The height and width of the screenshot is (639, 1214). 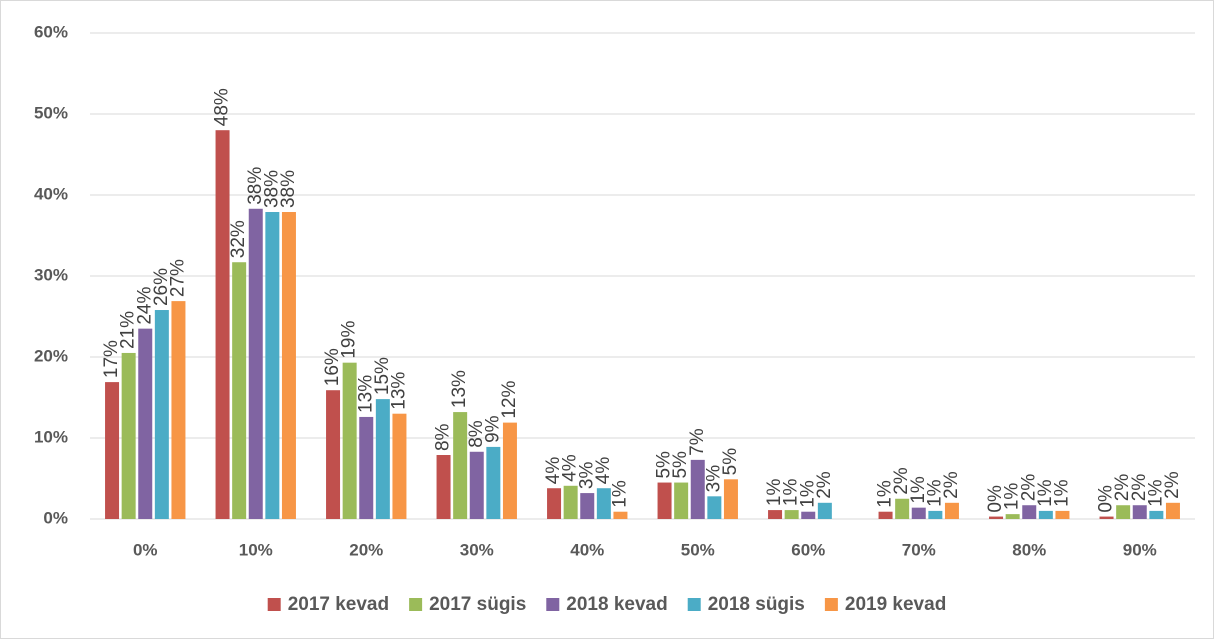 I want to click on data-label: 48%, so click(x=222, y=107).